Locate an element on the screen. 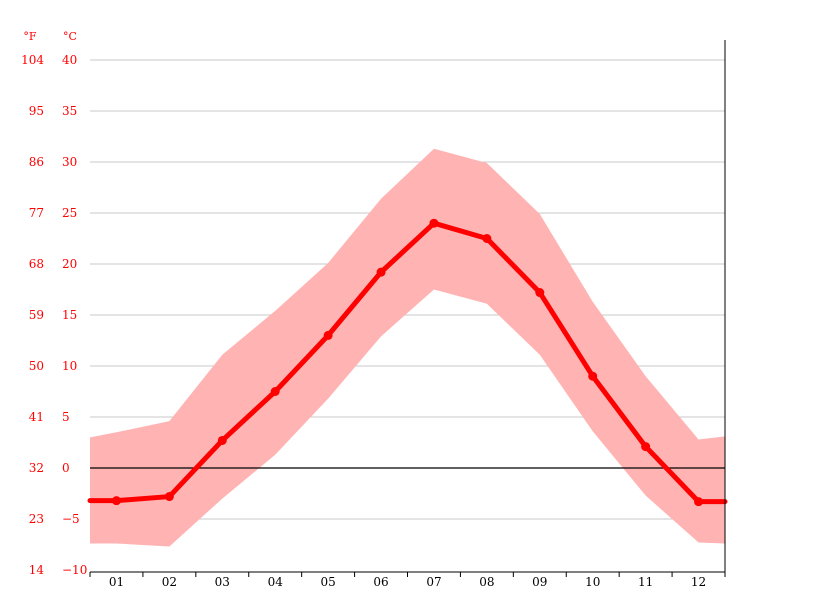 The image size is (815, 611). month-tick-label: 06 is located at coordinates (380, 582).